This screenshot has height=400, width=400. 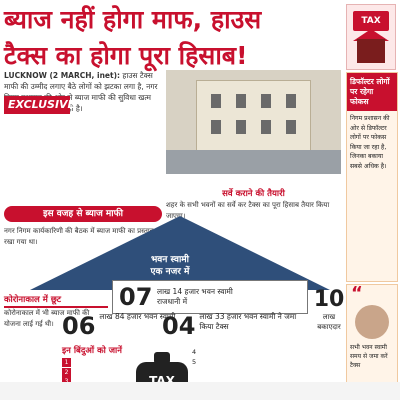 What do you see at coordinates (372, 322) in the screenshot?
I see `official-photo` at bounding box center [372, 322].